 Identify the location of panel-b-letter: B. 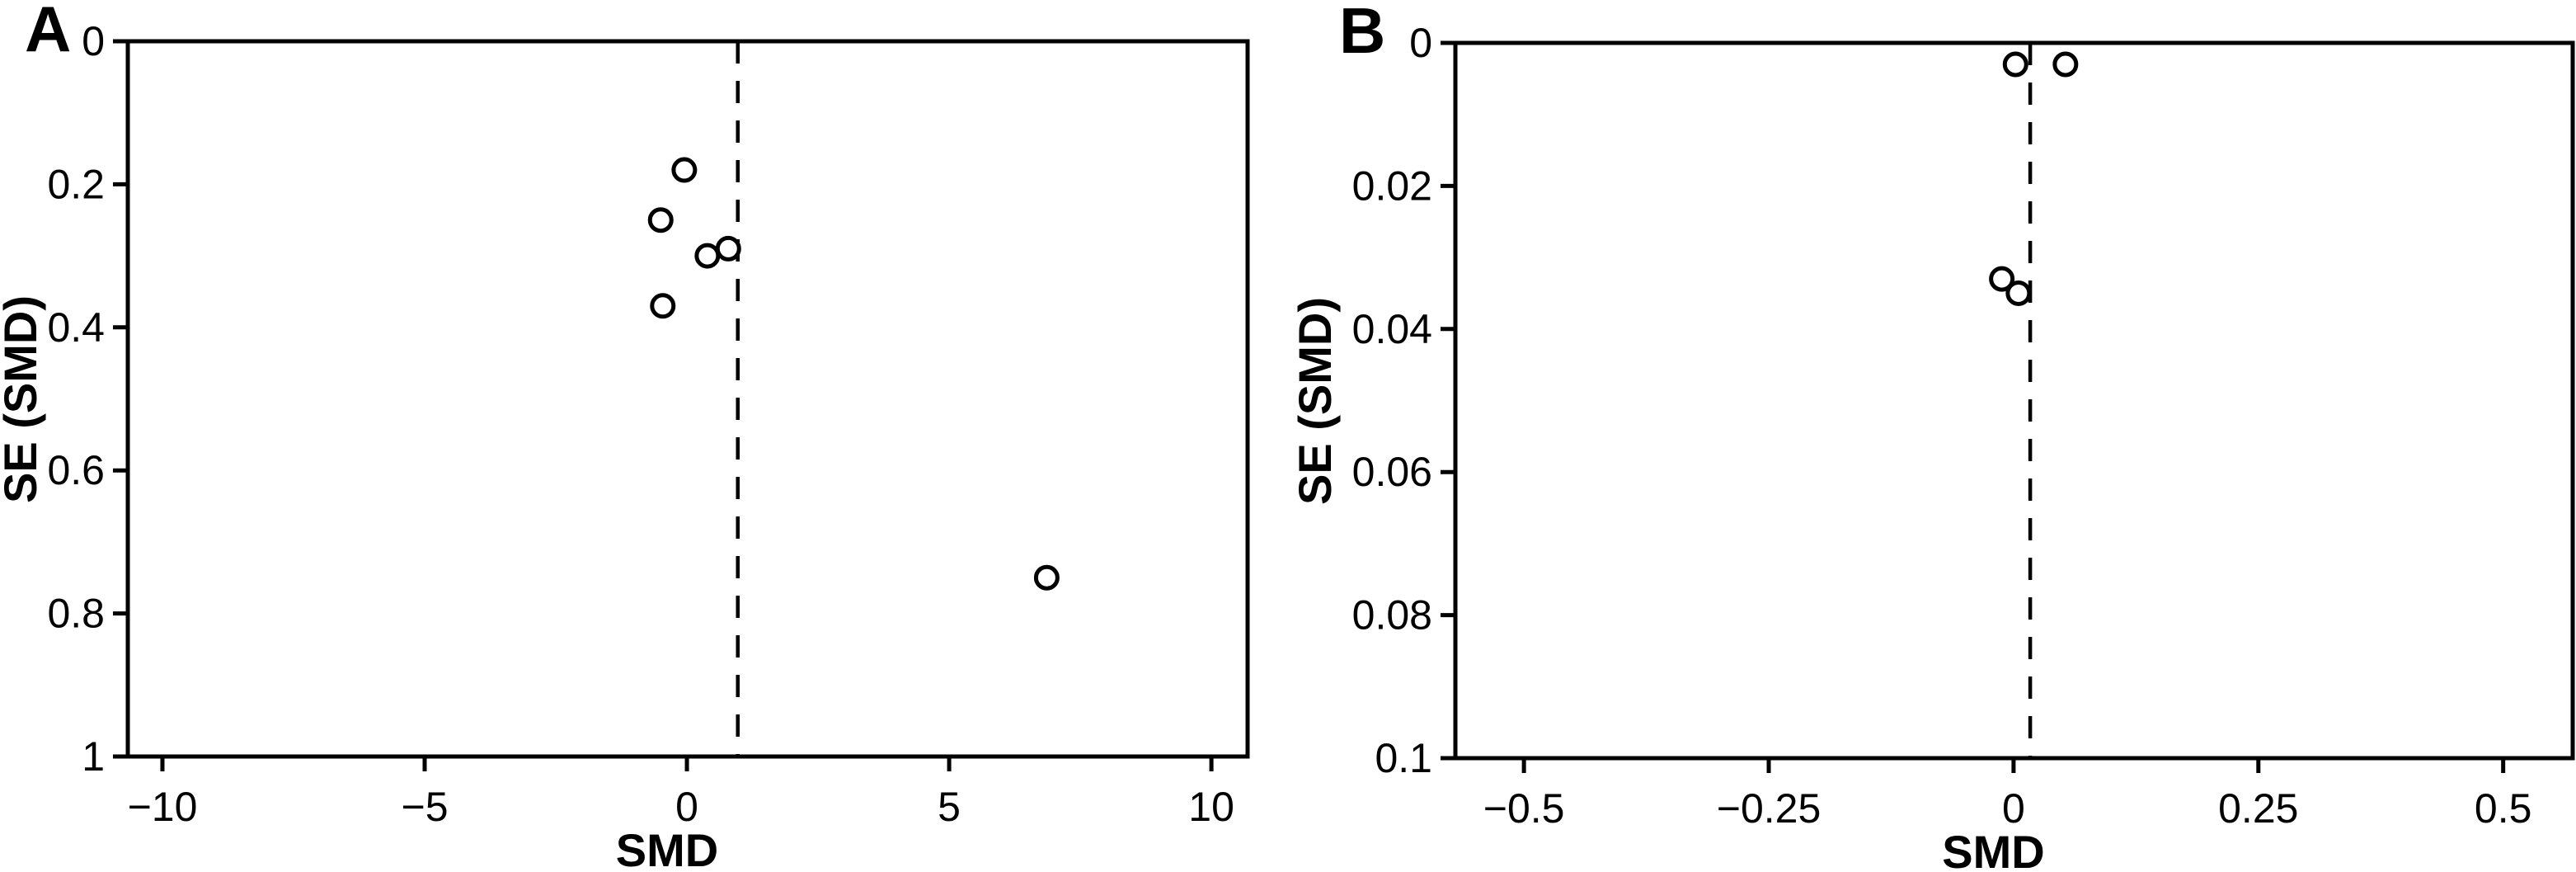
(1362, 33).